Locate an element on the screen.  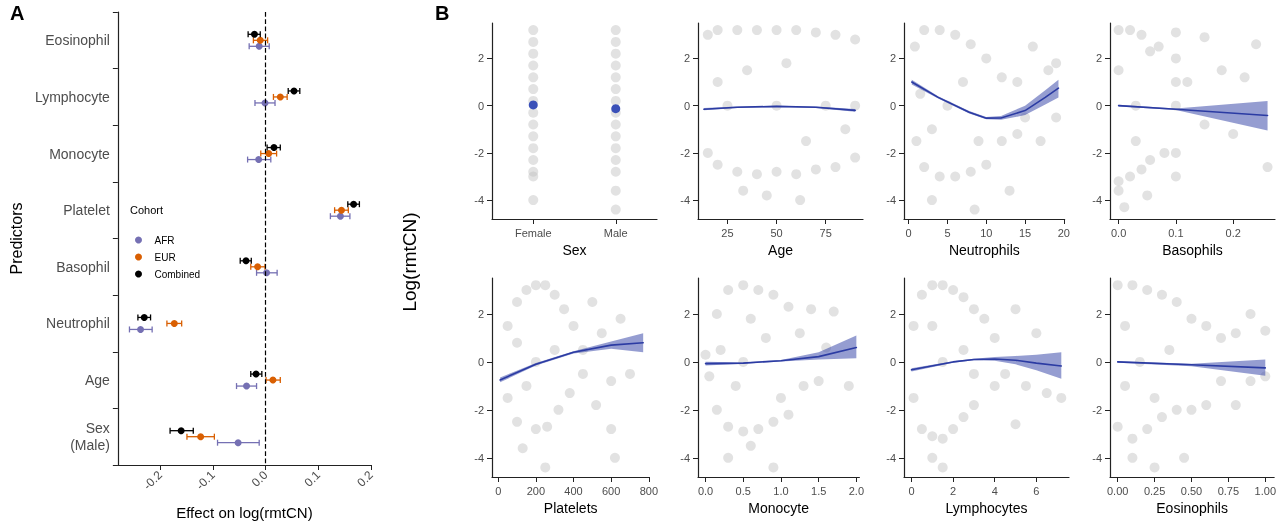
x-tick-label: 0.25 is located at coordinates (1154, 490).